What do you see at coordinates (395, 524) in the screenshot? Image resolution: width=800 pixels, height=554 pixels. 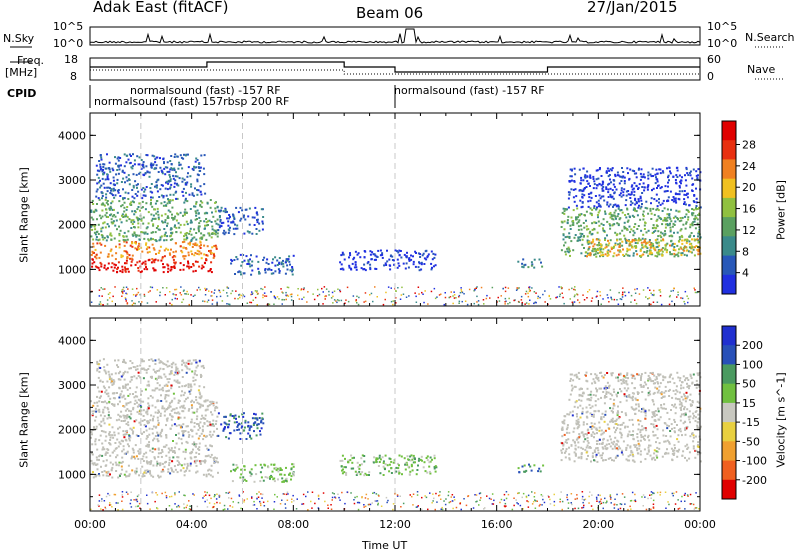 I see `x-tick-label: 12:00` at bounding box center [395, 524].